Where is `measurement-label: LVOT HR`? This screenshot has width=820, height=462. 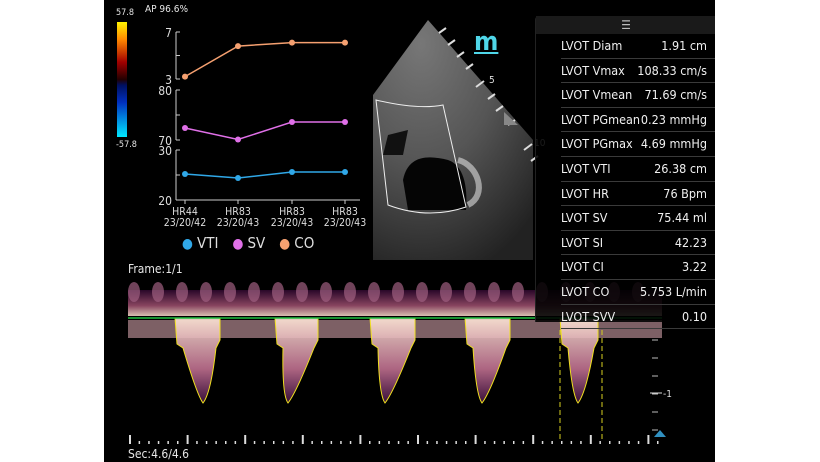
measurement-label: LVOT HR is located at coordinates (585, 193).